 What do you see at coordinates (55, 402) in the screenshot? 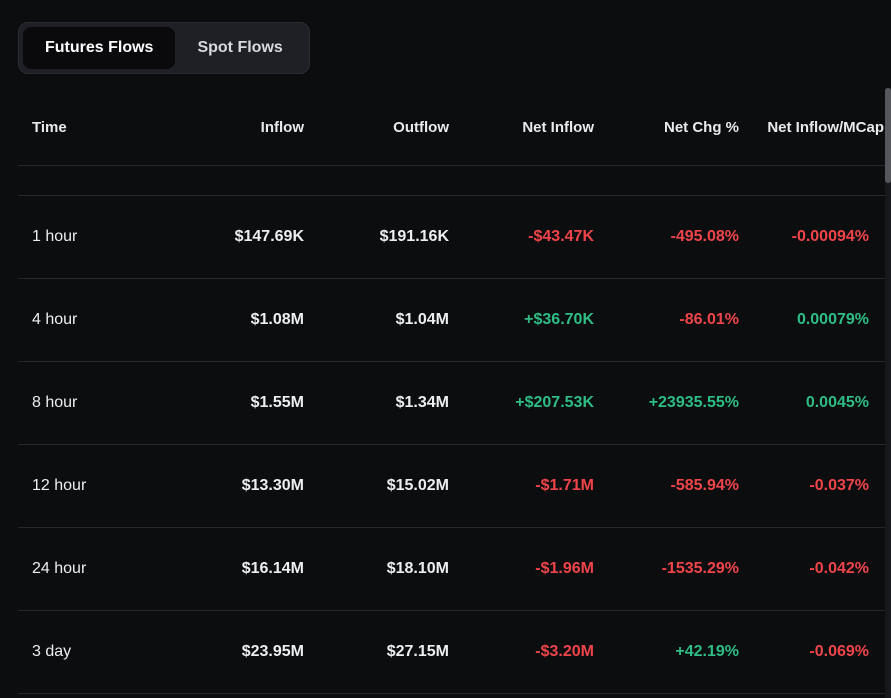
I see `cell-time: 8 hour` at bounding box center [55, 402].